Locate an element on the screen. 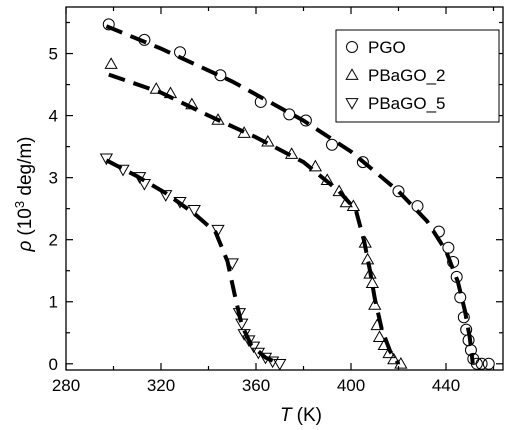 This screenshot has width=510, height=430. x-axis-symbol: T is located at coordinates (286, 415).